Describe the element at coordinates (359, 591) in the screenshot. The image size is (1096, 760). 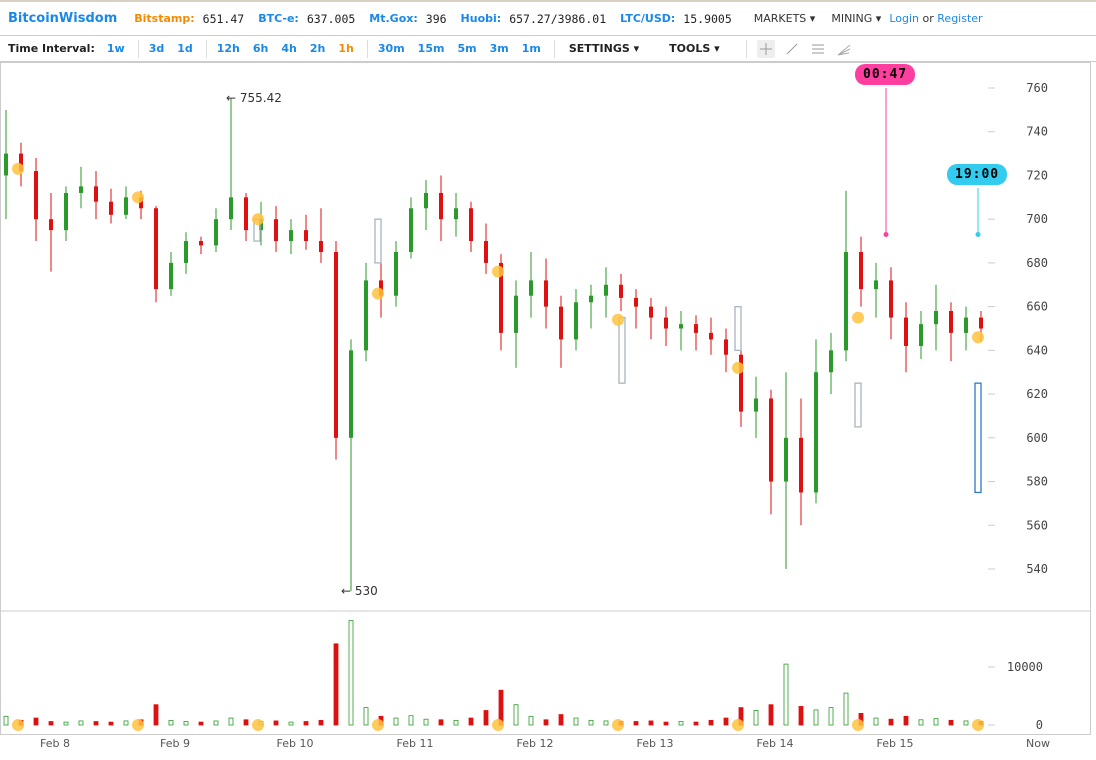
I see `low-annotation: ← 530` at that location.